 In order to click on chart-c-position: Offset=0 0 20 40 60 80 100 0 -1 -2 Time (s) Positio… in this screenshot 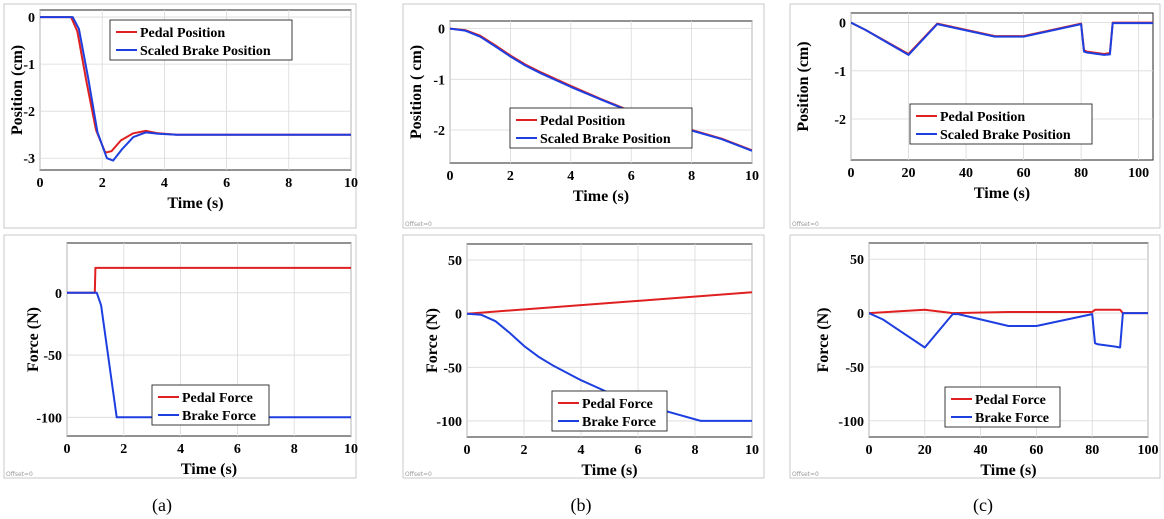, I will do `click(975, 116)`.